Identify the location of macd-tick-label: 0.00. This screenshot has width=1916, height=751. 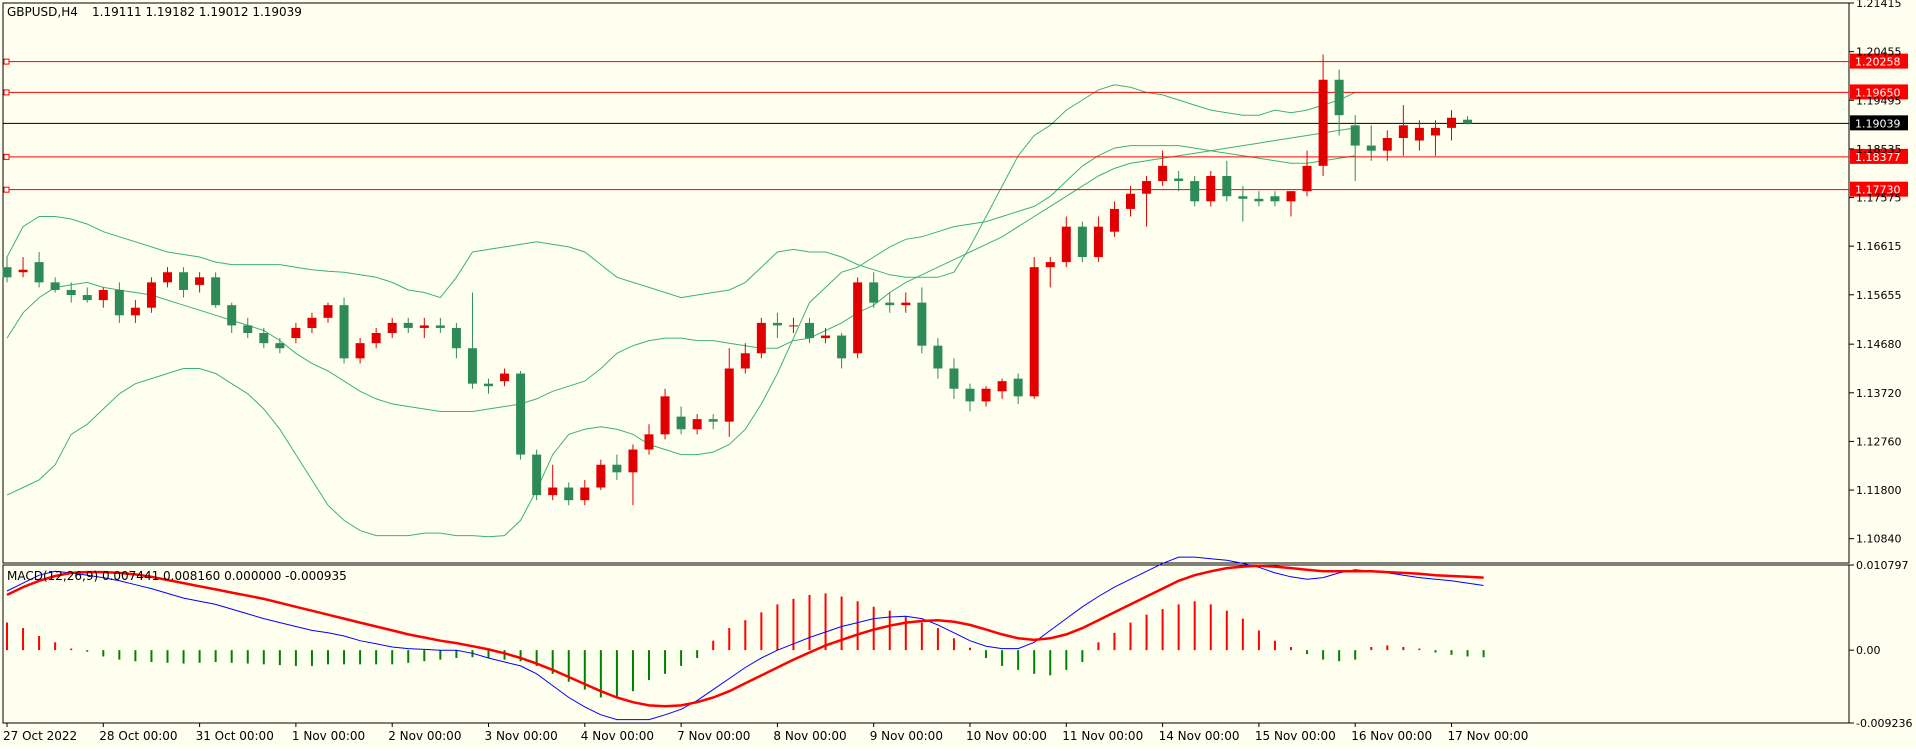
(1868, 650).